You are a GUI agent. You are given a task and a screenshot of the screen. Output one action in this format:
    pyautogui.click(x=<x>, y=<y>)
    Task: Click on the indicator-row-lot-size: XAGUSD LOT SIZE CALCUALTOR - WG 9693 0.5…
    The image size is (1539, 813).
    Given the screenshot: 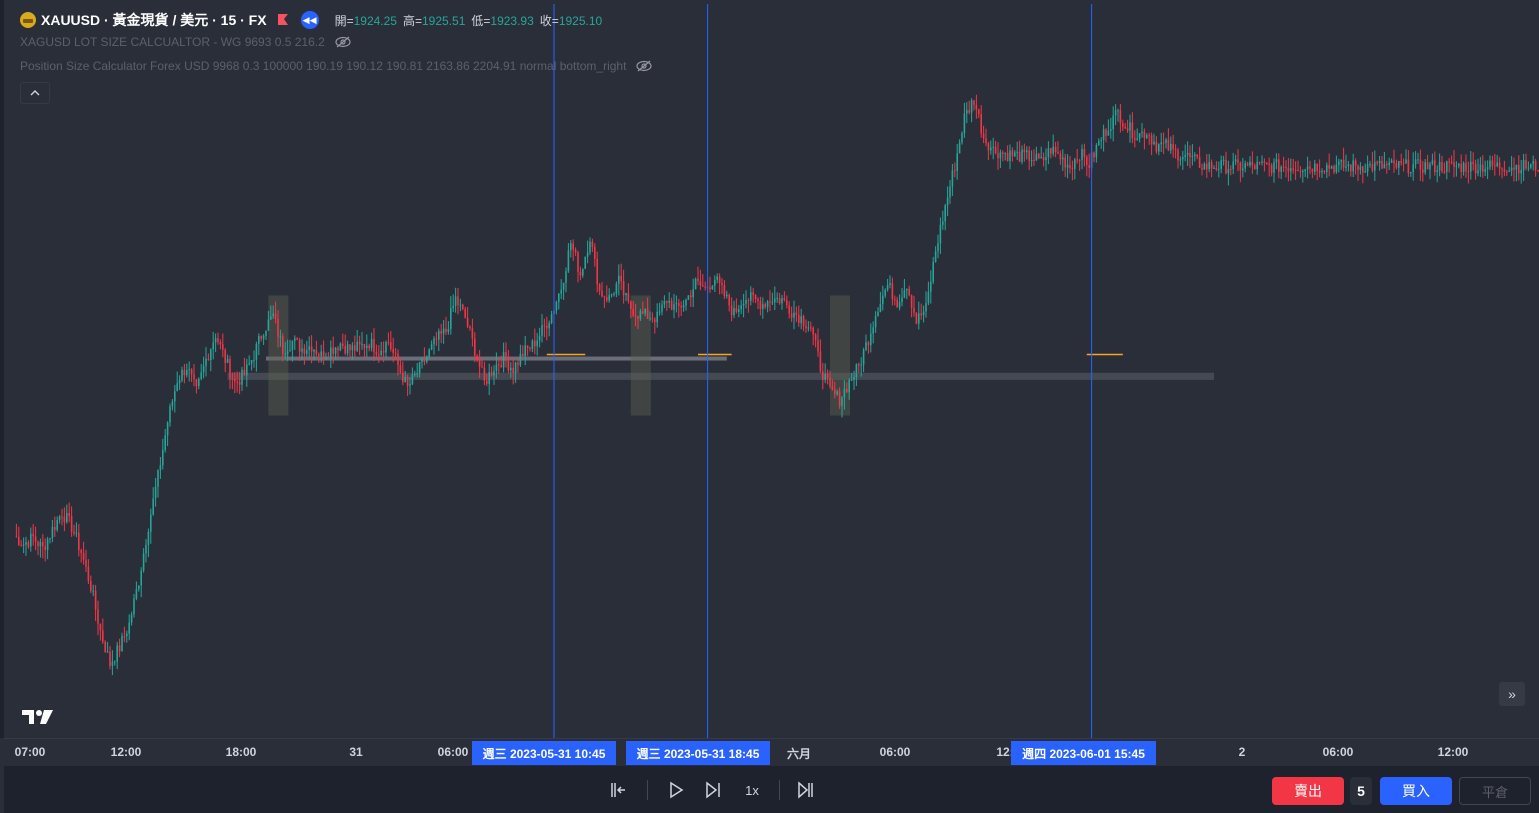 What is the action you would take?
    pyautogui.click(x=336, y=42)
    